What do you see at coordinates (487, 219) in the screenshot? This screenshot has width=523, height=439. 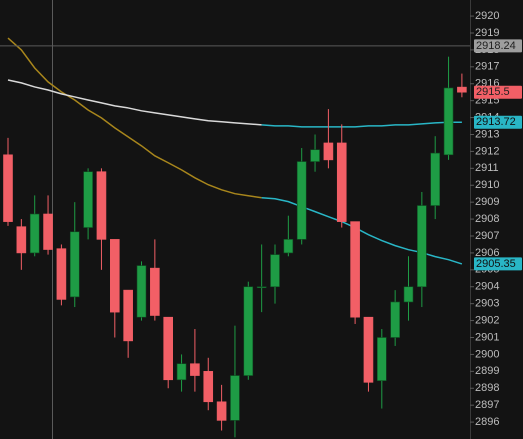 I see `y-tick-label: 2908` at bounding box center [487, 219].